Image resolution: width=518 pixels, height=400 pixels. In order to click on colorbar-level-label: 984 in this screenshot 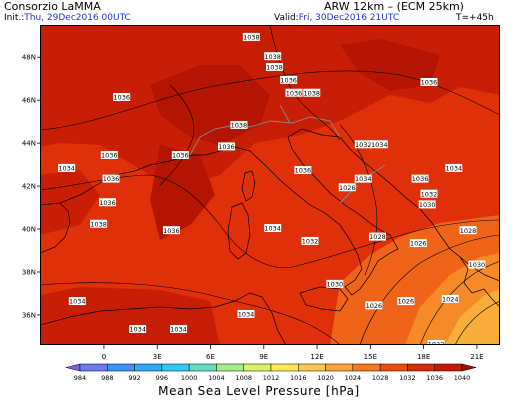, I will do `click(80, 378)`.